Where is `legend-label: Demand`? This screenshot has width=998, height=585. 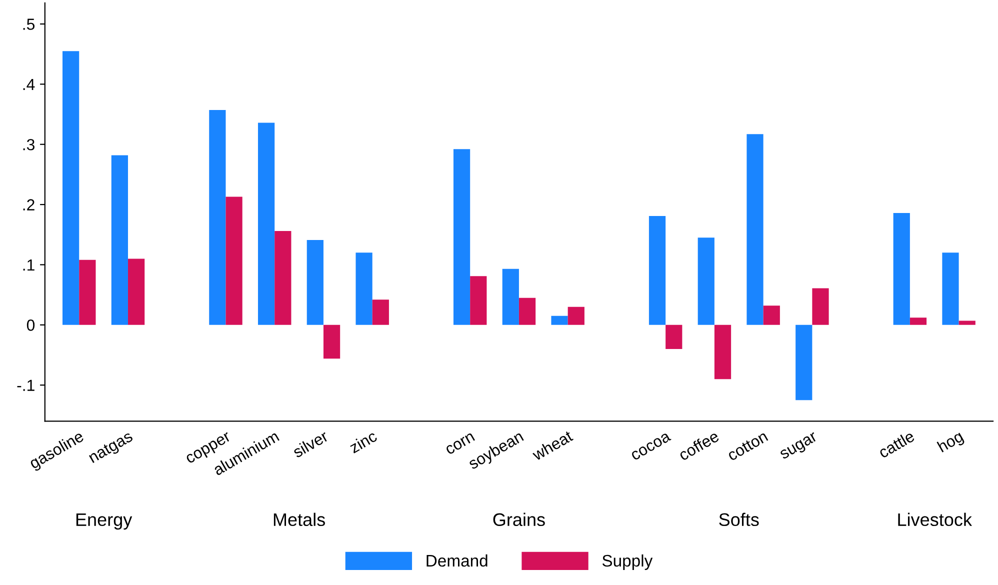 legend-label: Demand is located at coordinates (457, 560).